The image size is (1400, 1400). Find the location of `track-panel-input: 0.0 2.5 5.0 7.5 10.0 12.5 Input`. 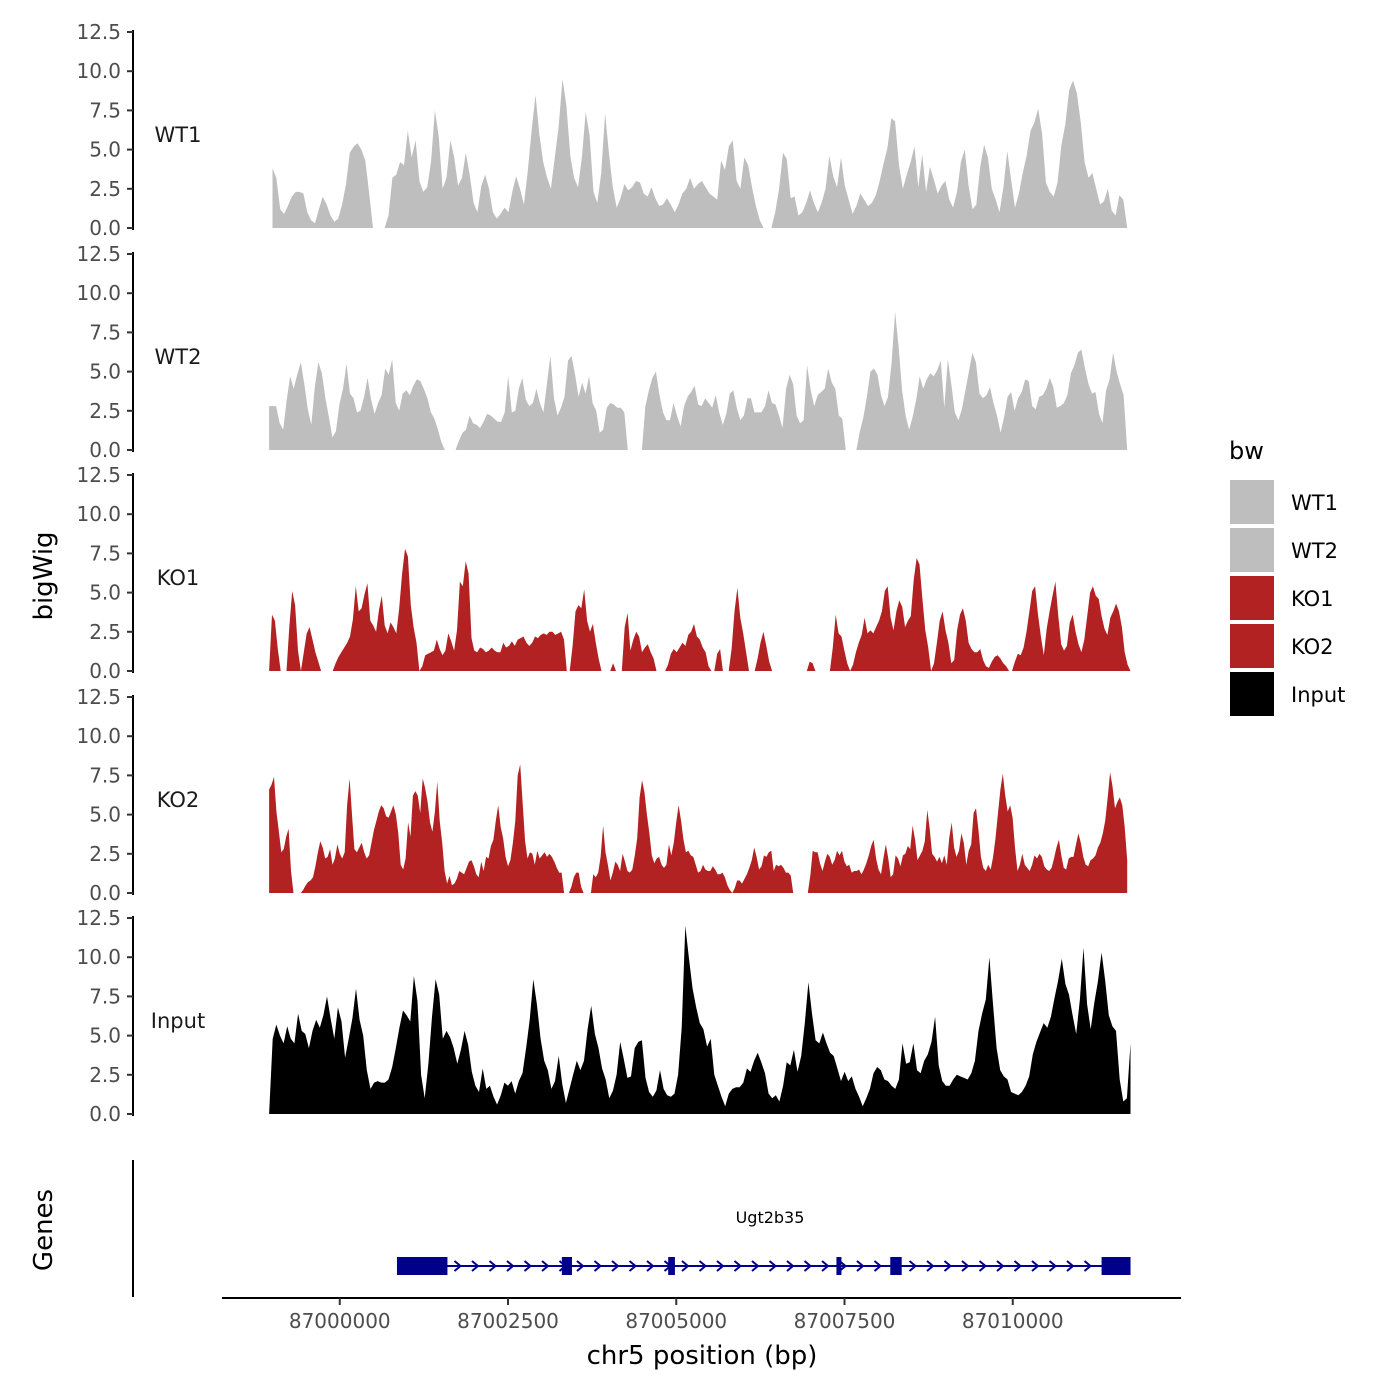

track-panel-input: 0.0 2.5 5.0 7.5 10.0 12.5 Input is located at coordinates (603, 1016).